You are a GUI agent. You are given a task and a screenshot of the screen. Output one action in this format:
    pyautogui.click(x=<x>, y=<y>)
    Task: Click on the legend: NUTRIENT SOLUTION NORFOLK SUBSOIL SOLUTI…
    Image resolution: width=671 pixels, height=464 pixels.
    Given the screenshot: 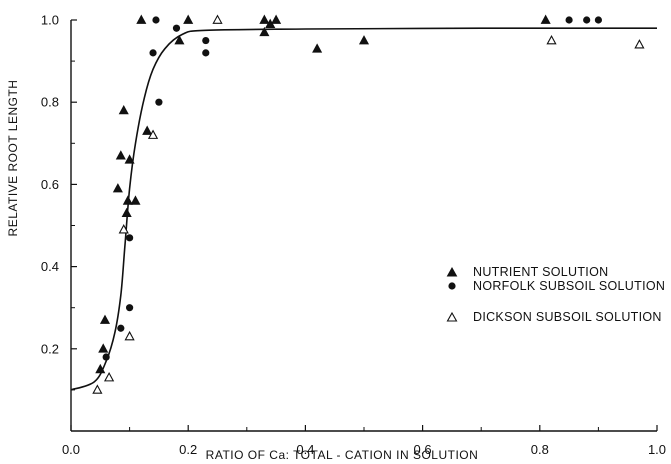 What is the action you would take?
    pyautogui.click(x=555, y=294)
    